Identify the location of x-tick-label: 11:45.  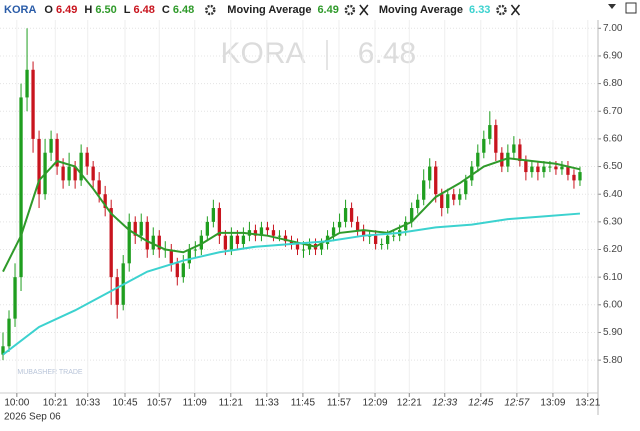
(303, 403).